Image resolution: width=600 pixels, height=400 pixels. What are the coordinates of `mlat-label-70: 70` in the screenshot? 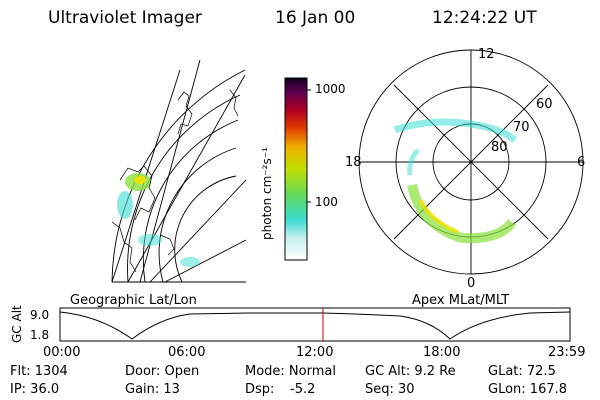 It's located at (521, 127).